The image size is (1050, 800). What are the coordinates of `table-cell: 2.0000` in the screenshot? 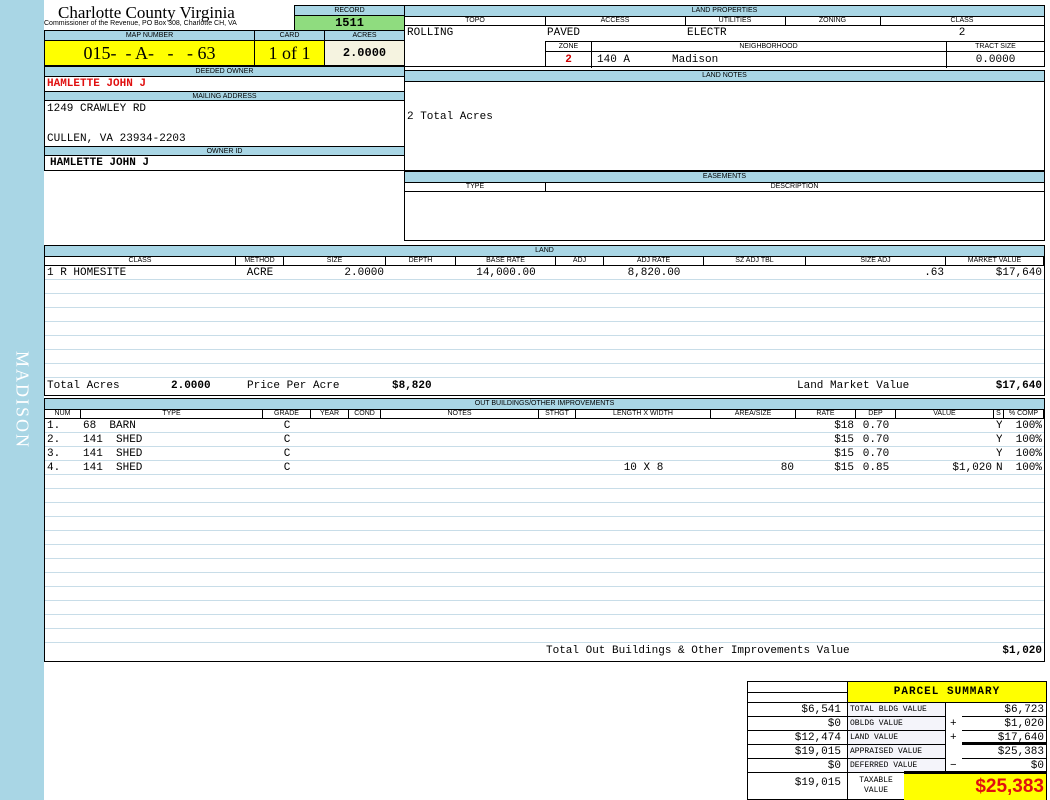 It's located at (364, 273).